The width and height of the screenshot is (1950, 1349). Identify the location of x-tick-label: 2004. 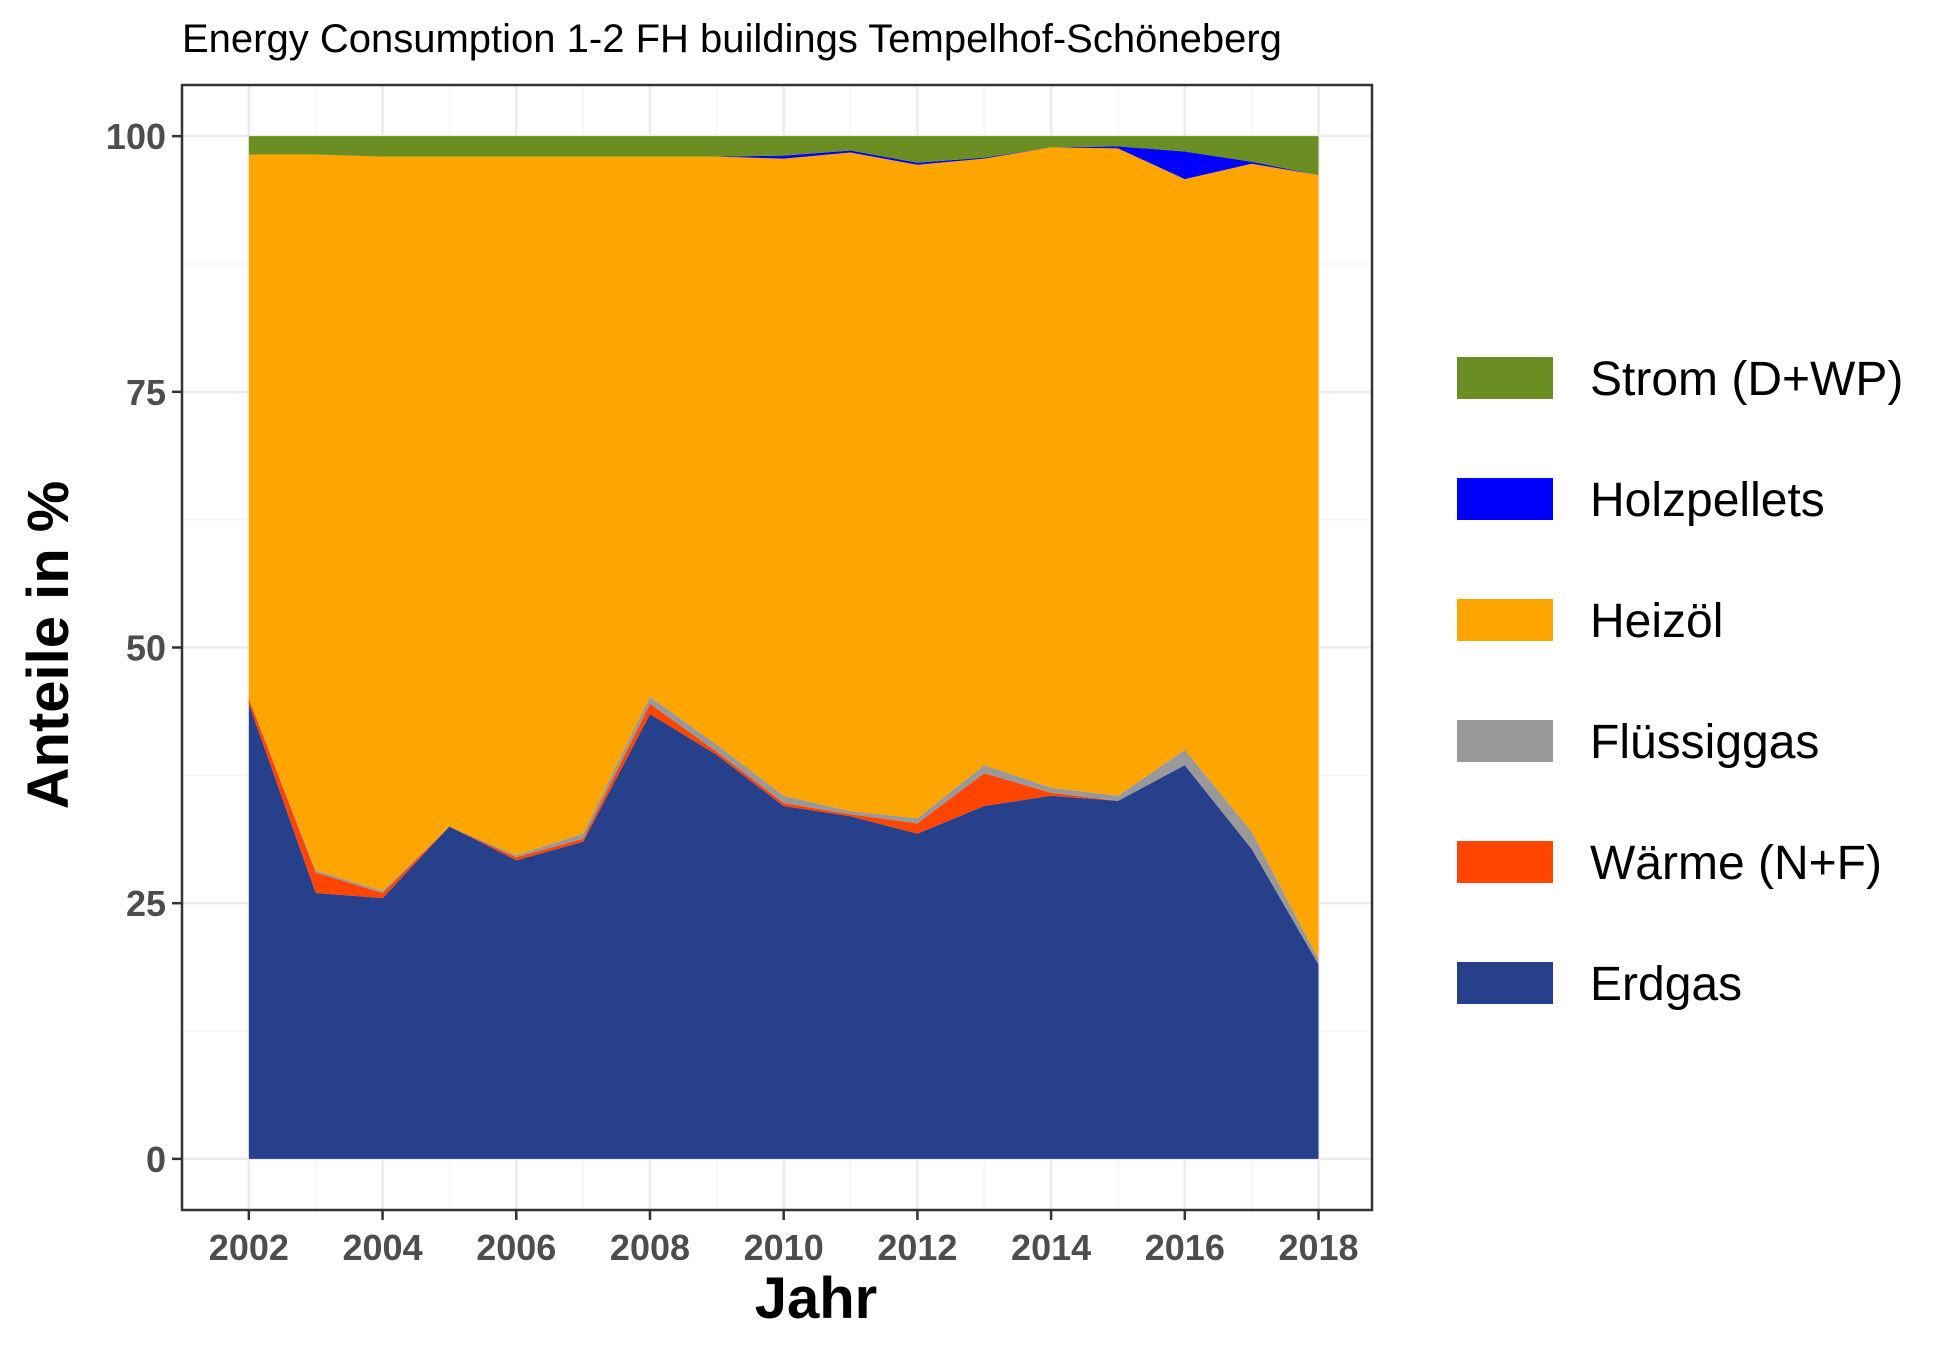
(383, 1247).